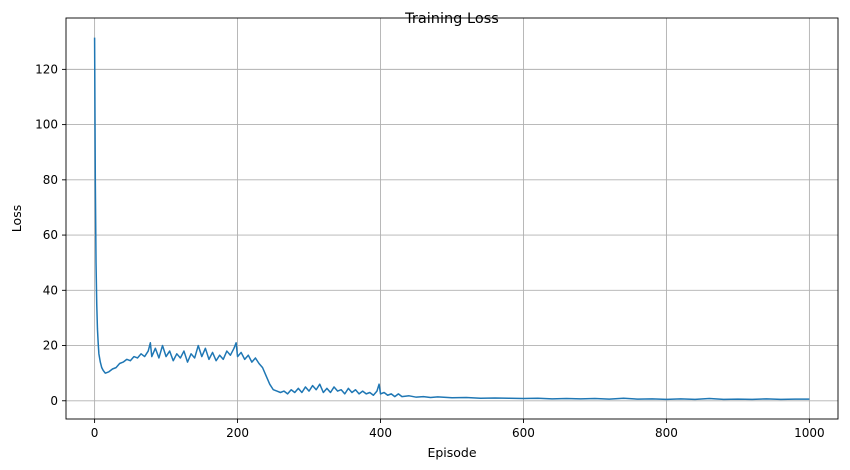 This screenshot has height=470, width=850. I want to click on y-axis-label: Loss, so click(16, 218).